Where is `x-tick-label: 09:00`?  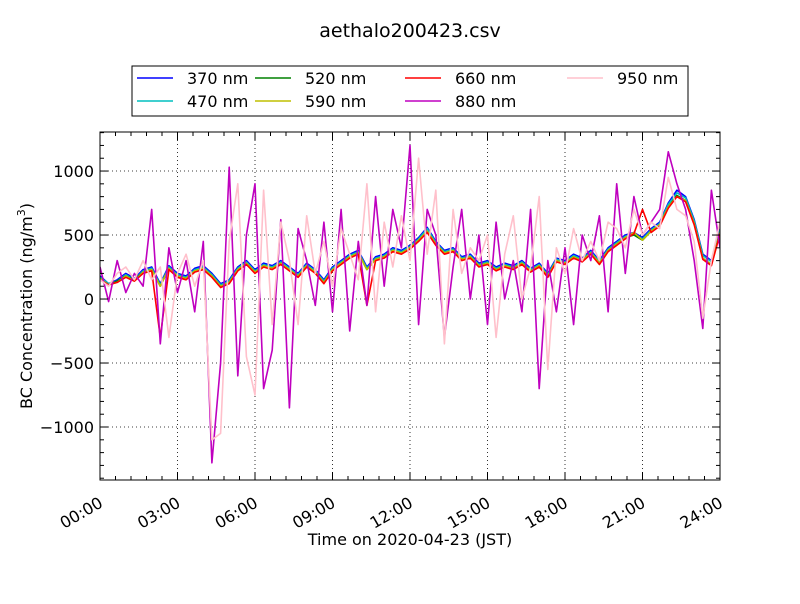
x-tick-label: 09:00 is located at coordinates (313, 513).